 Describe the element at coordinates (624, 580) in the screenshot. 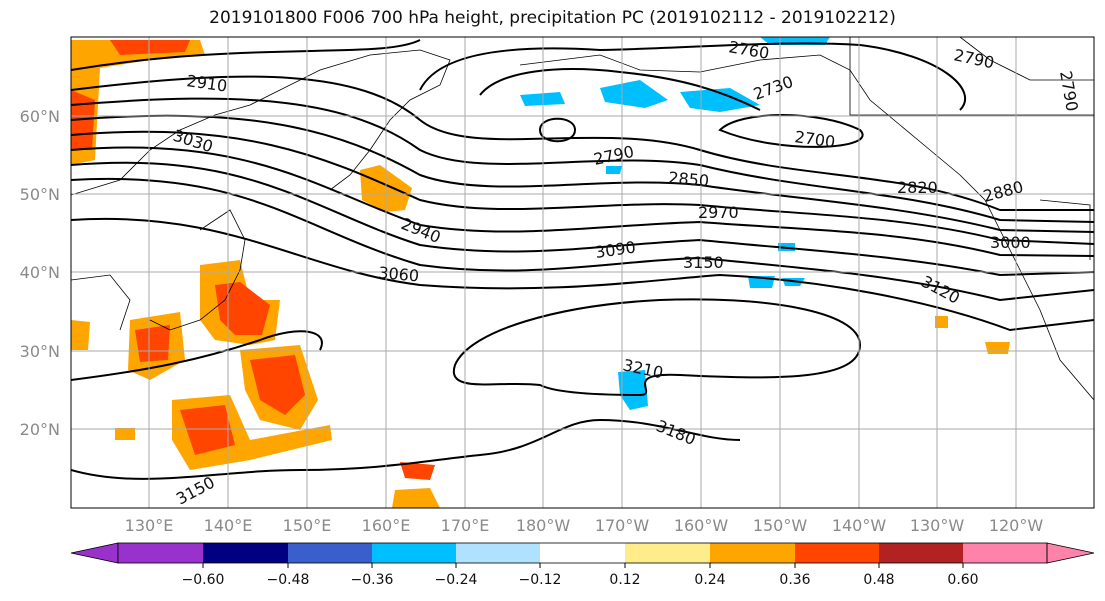

I see `colorbar-tick: 0.12` at that location.